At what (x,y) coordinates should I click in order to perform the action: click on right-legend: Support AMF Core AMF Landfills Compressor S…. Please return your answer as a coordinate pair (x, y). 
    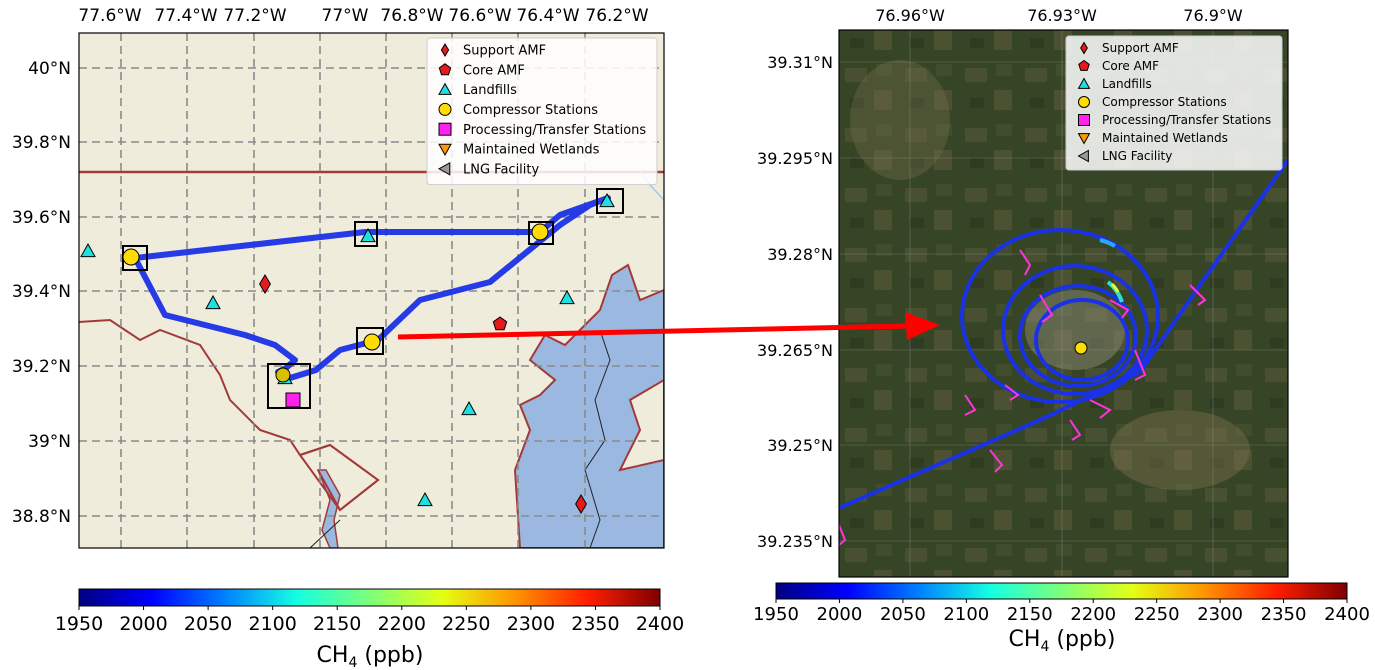
    Looking at the image, I should click on (1174, 103).